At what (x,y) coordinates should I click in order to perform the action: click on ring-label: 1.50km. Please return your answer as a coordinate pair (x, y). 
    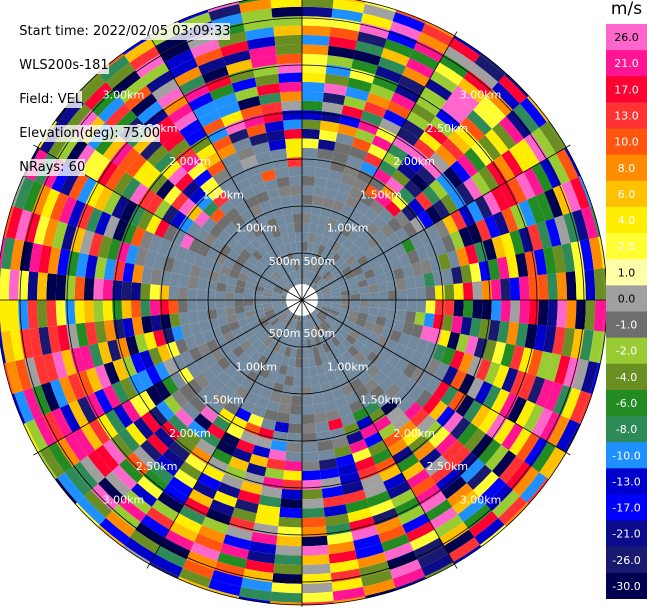
    Looking at the image, I should click on (223, 400).